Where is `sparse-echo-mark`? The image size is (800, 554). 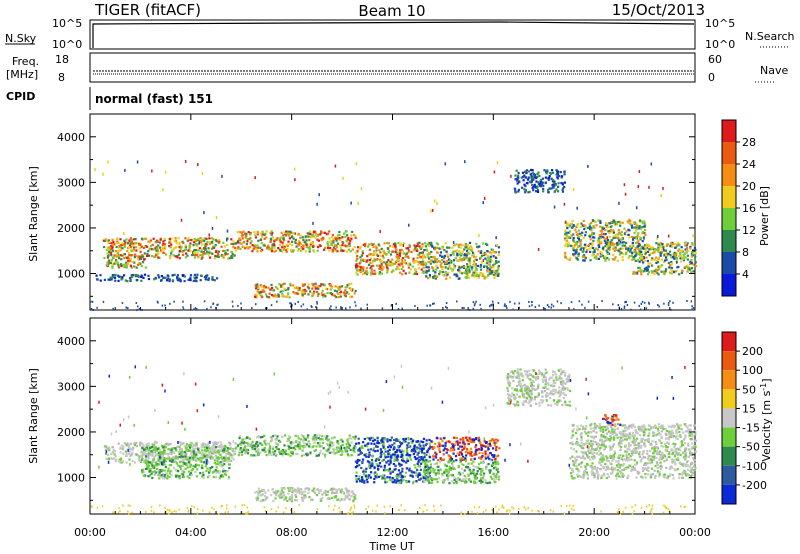 sparse-echo-mark is located at coordinates (619, 203).